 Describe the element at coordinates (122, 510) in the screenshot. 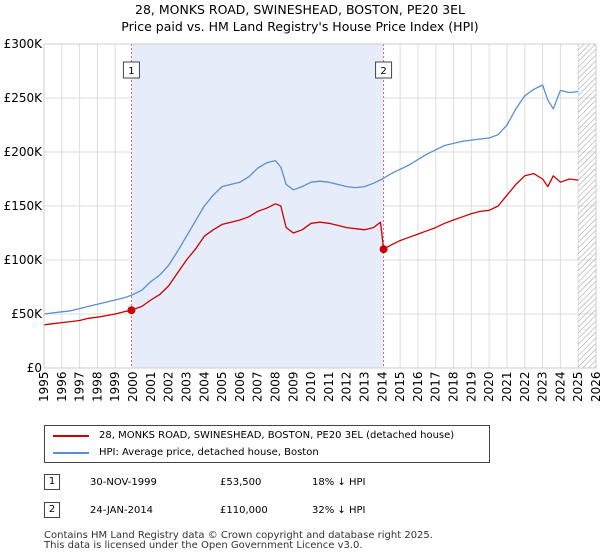

I see `transaction-date: 24-JAN-2014` at that location.